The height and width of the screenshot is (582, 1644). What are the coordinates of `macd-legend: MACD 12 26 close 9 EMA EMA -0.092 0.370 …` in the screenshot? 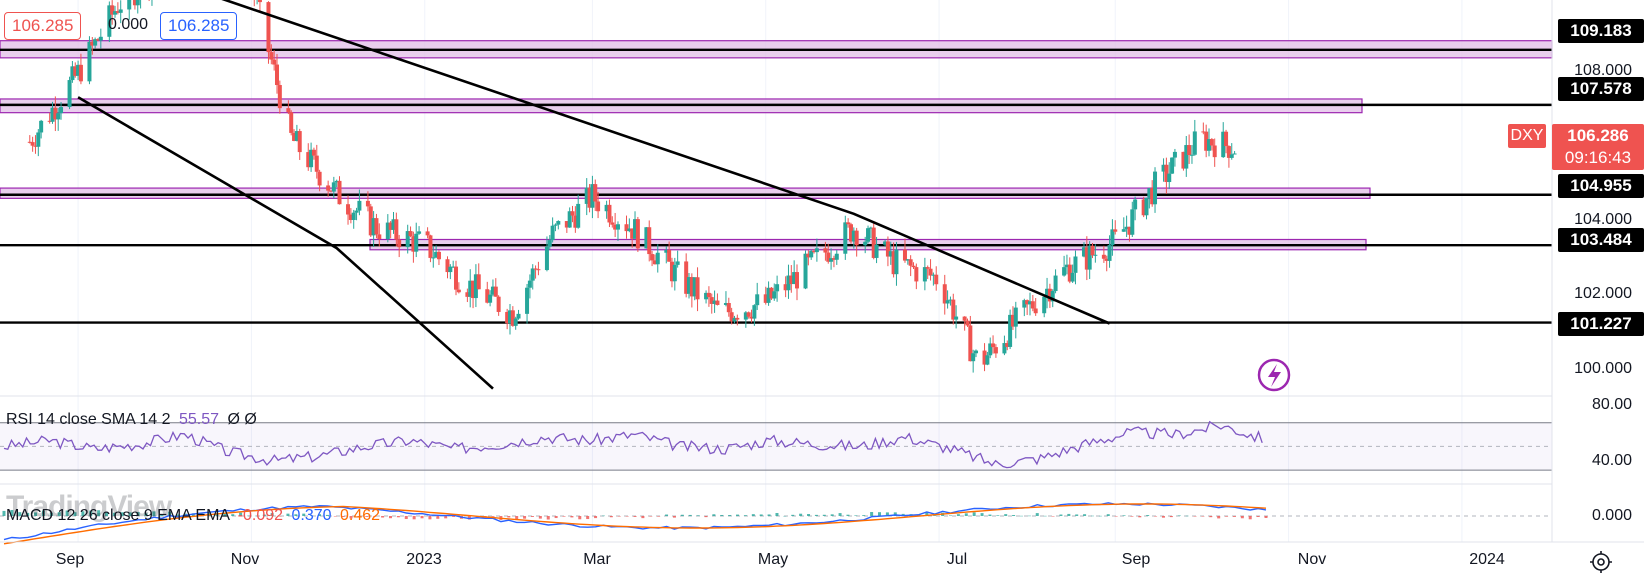 It's located at (193, 516).